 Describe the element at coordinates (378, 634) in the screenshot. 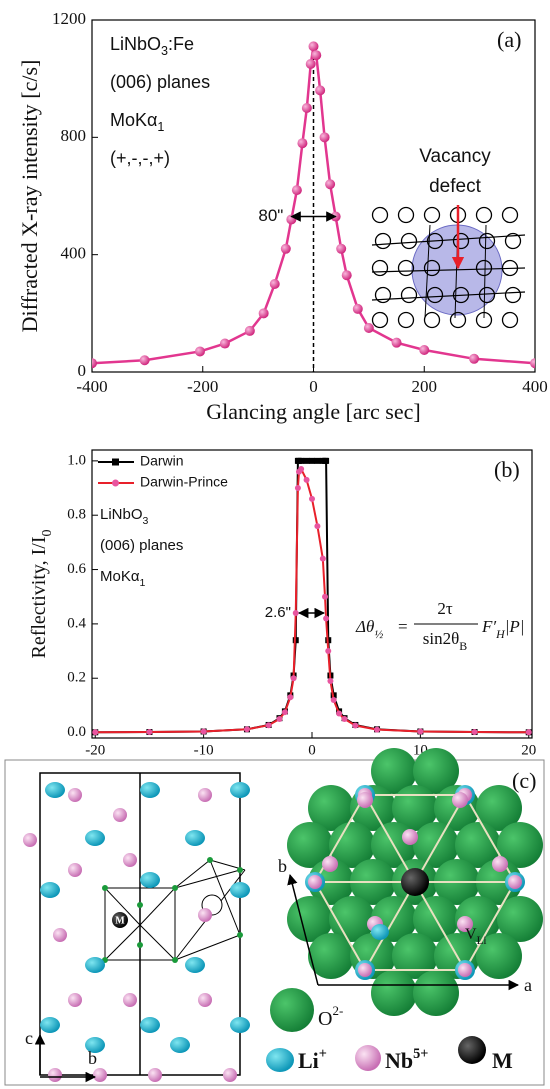

I see `formula-lhs-part: ½` at that location.